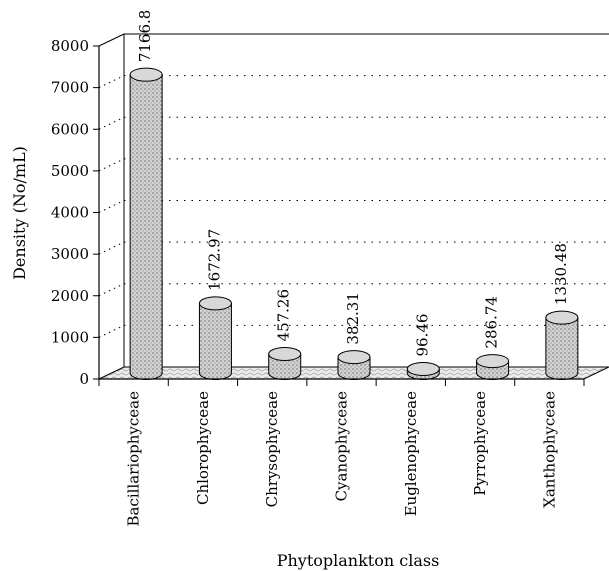 The image size is (609, 571). Describe the element at coordinates (358, 560) in the screenshot. I see `x-axis-title: Phytoplankton class` at that location.